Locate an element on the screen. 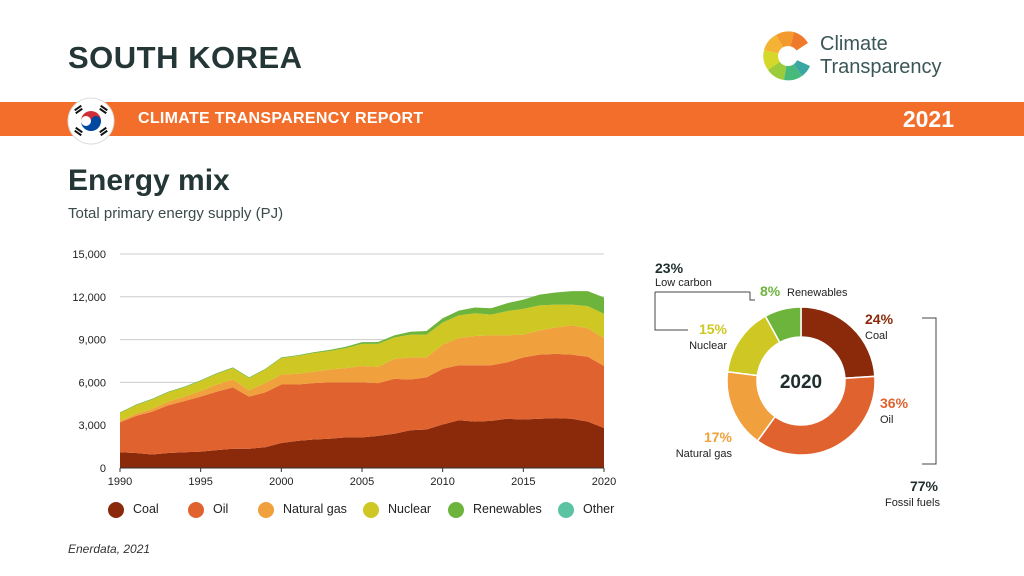  slice-name-coal: Coal is located at coordinates (876, 336).